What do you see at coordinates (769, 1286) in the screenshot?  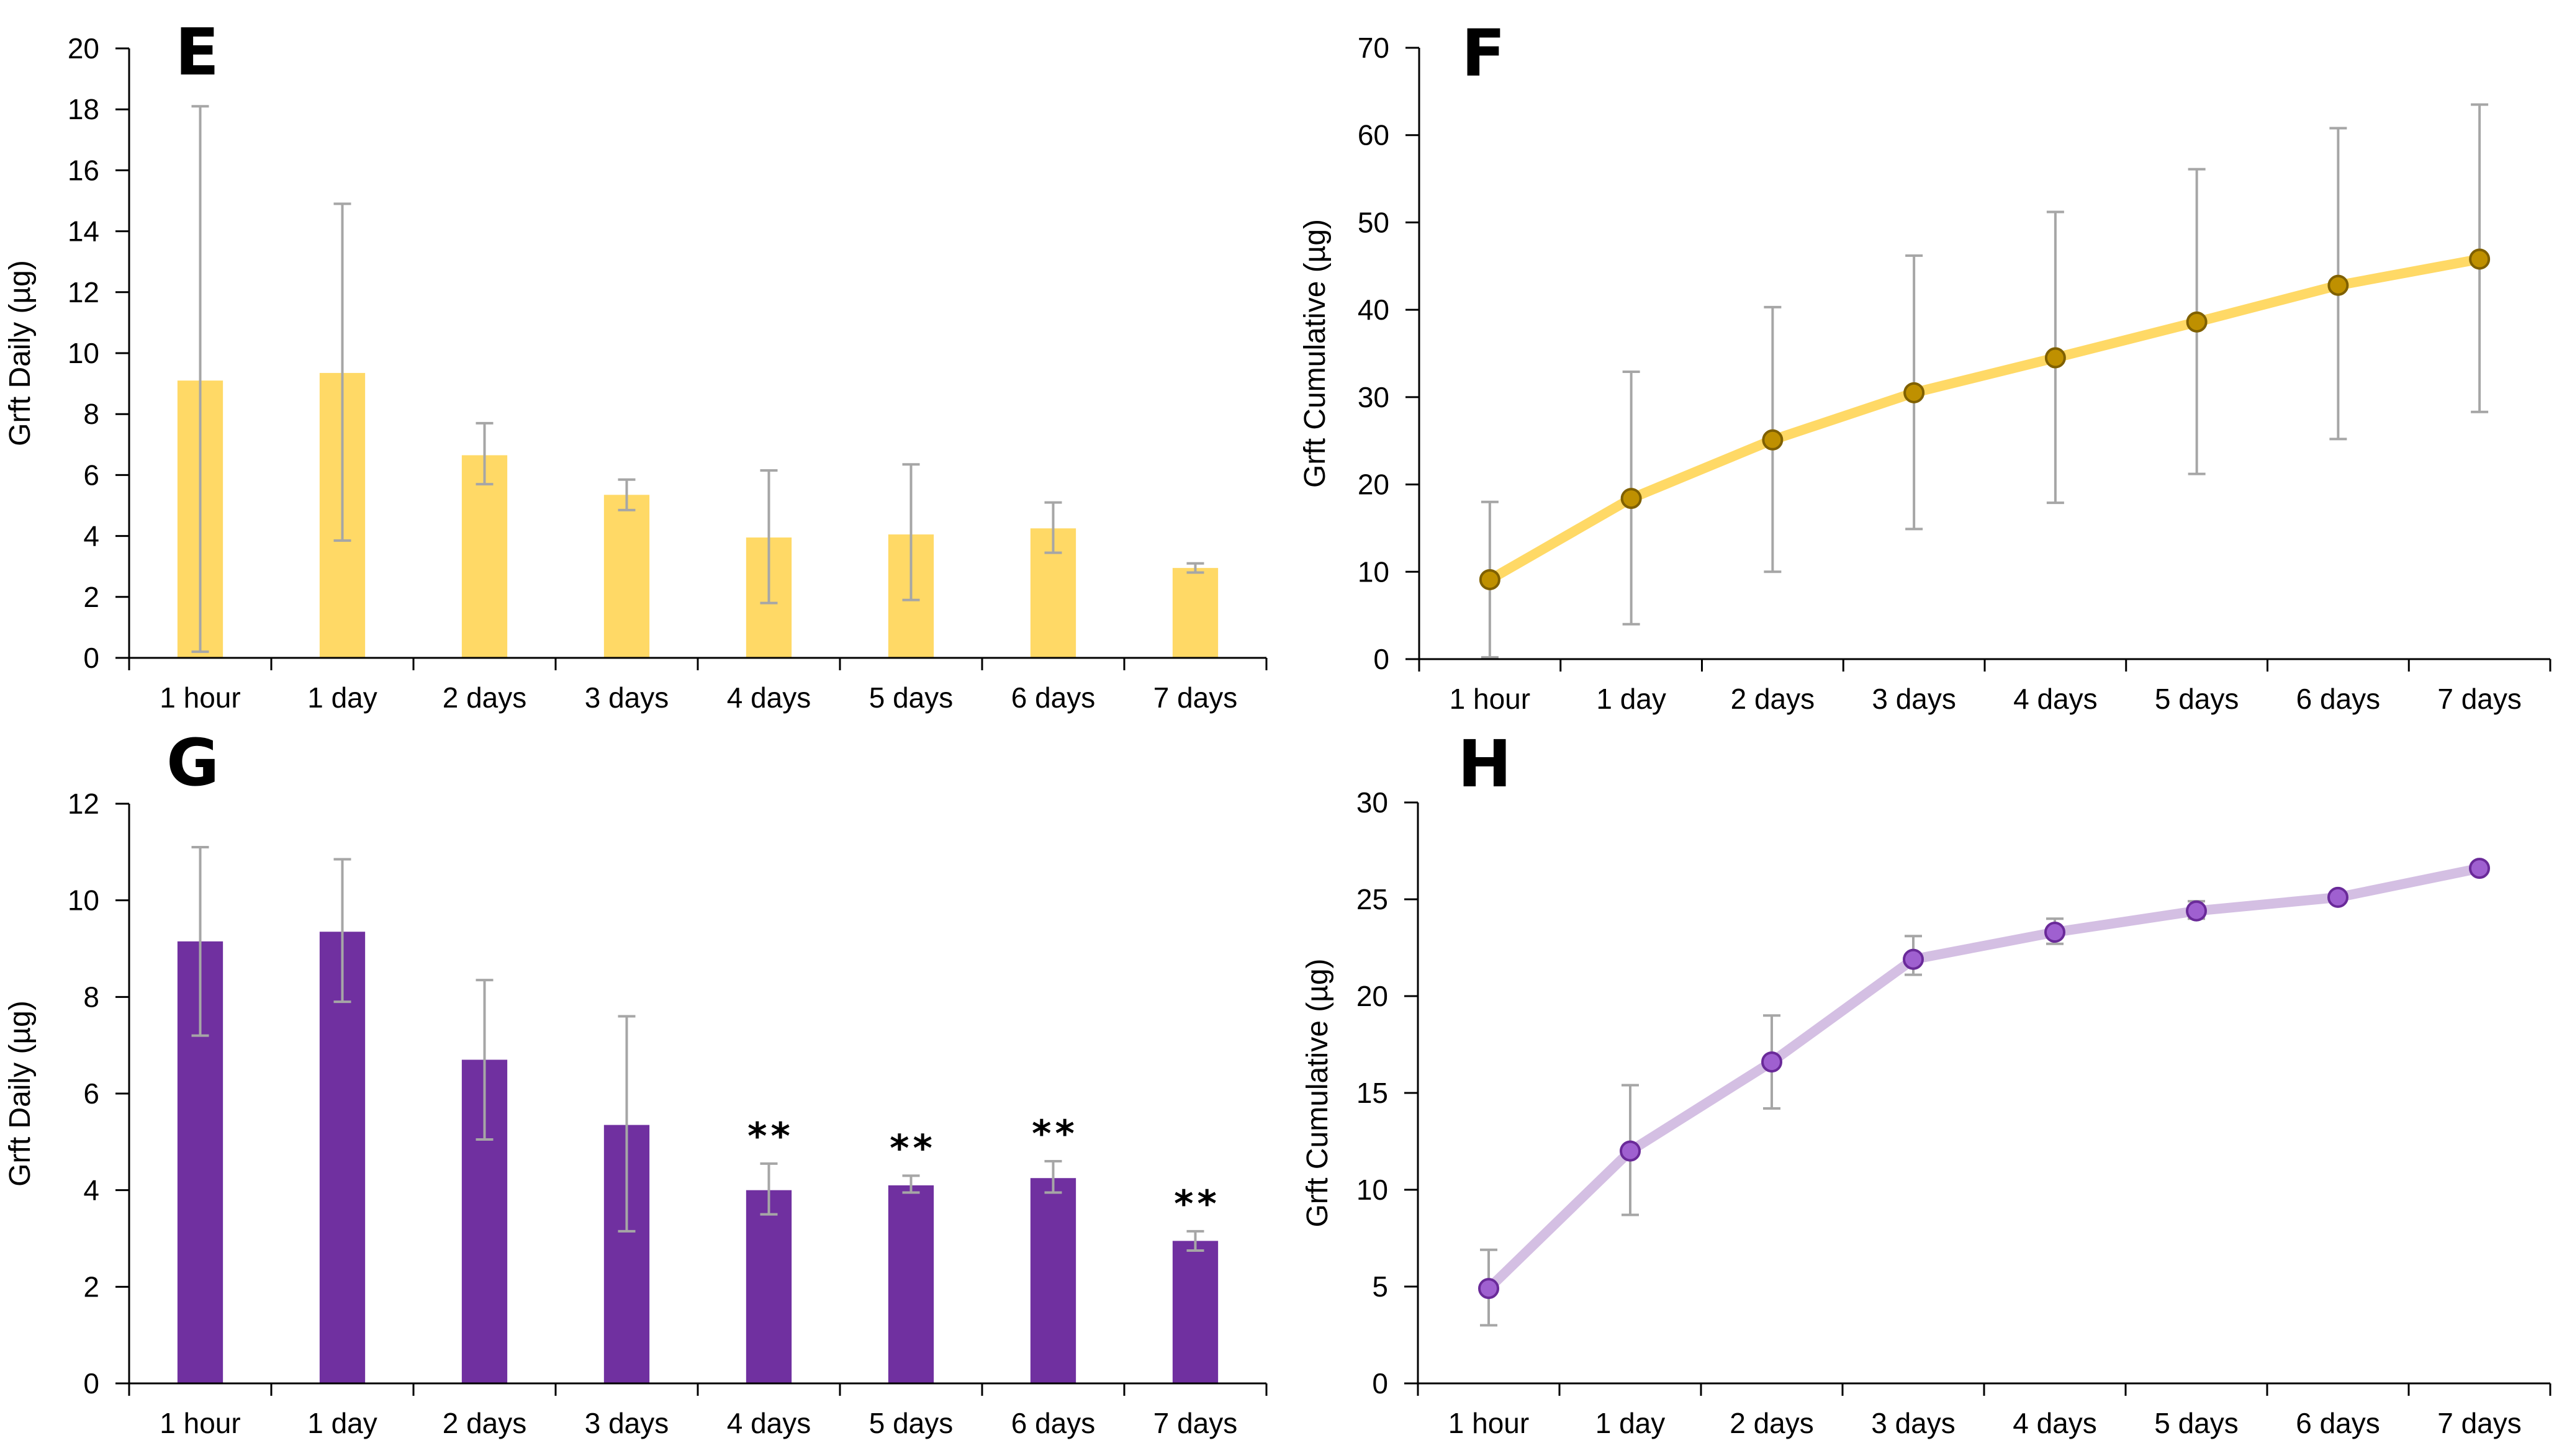 I see `bar-4-days` at bounding box center [769, 1286].